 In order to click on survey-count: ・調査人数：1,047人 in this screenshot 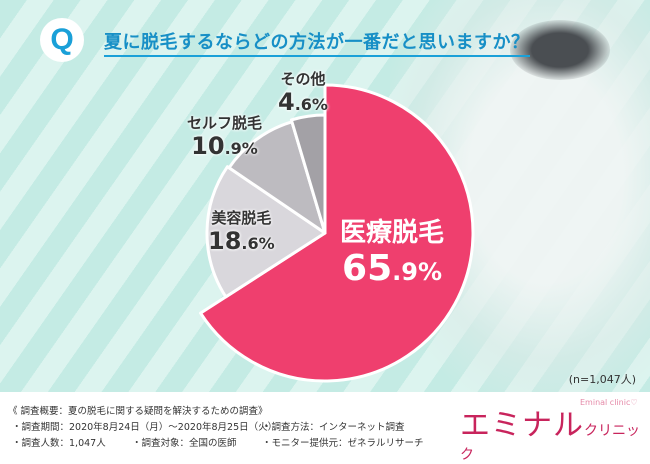, I will do `click(59, 443)`.